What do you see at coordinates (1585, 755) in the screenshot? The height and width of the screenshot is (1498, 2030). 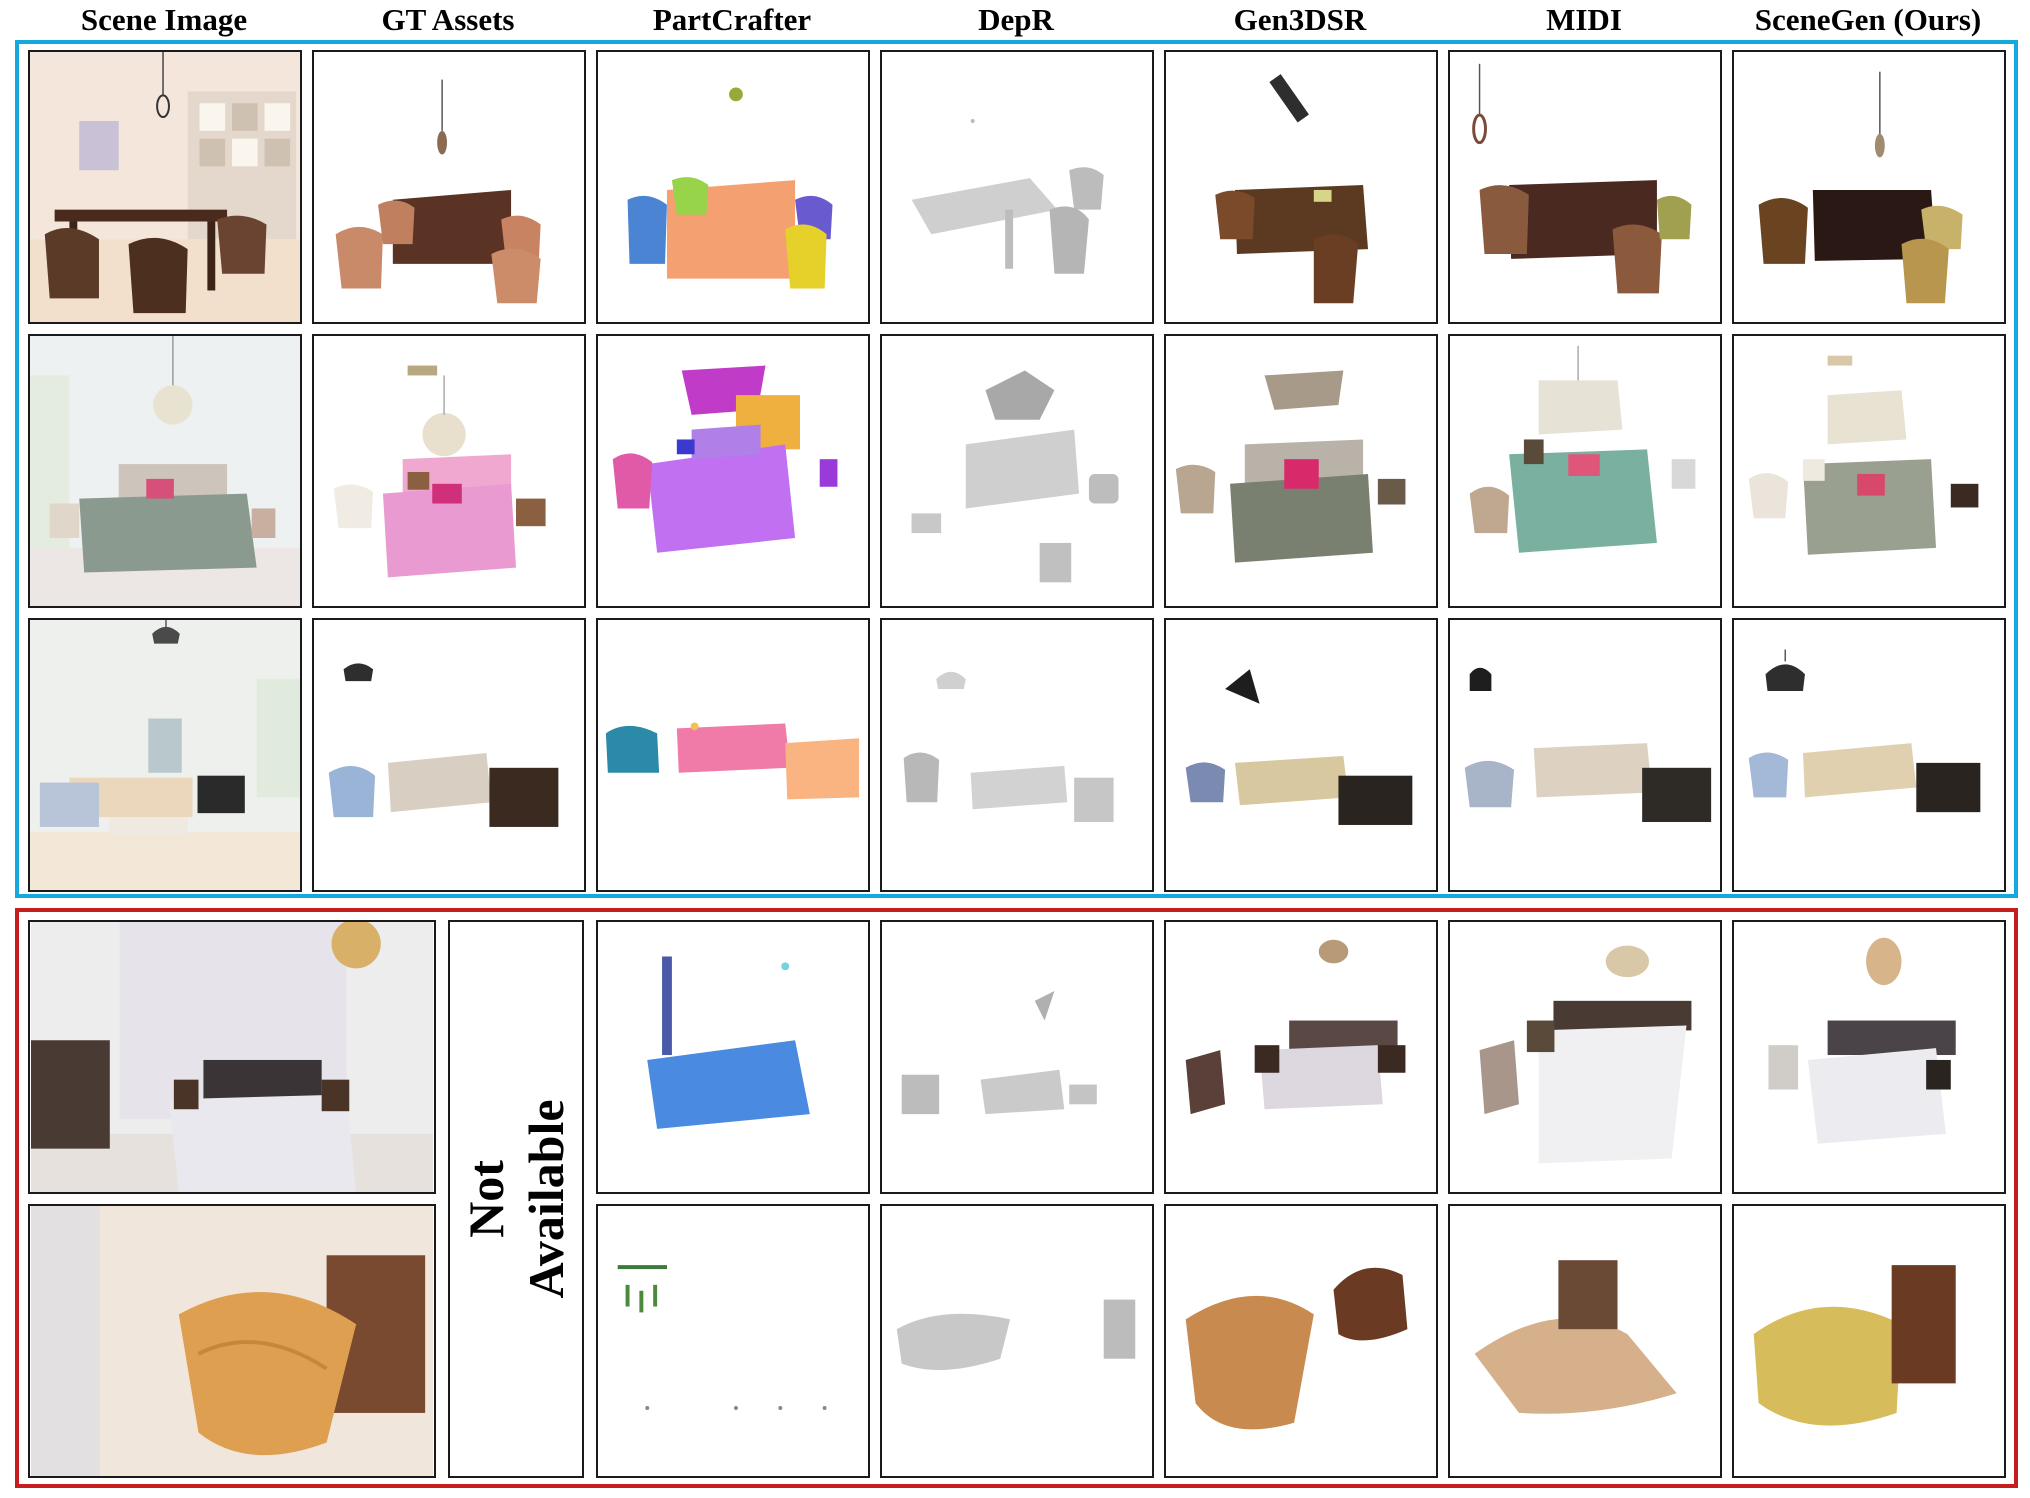 I see `midi-living-room` at bounding box center [1585, 755].